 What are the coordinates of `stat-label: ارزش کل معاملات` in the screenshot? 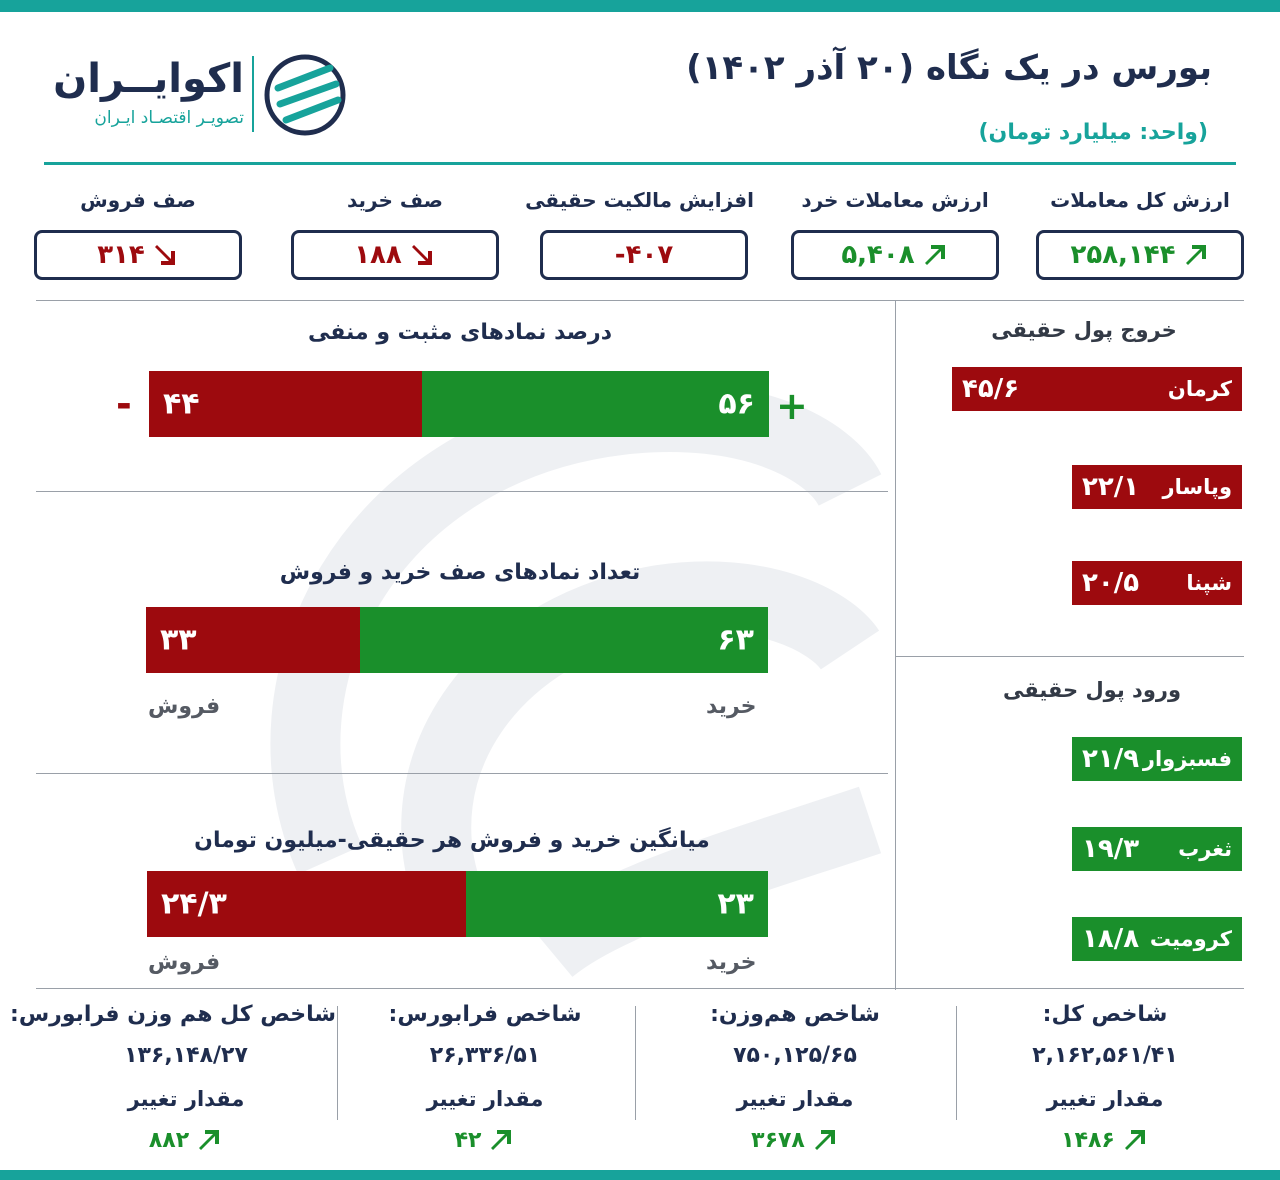 It's located at (1140, 200).